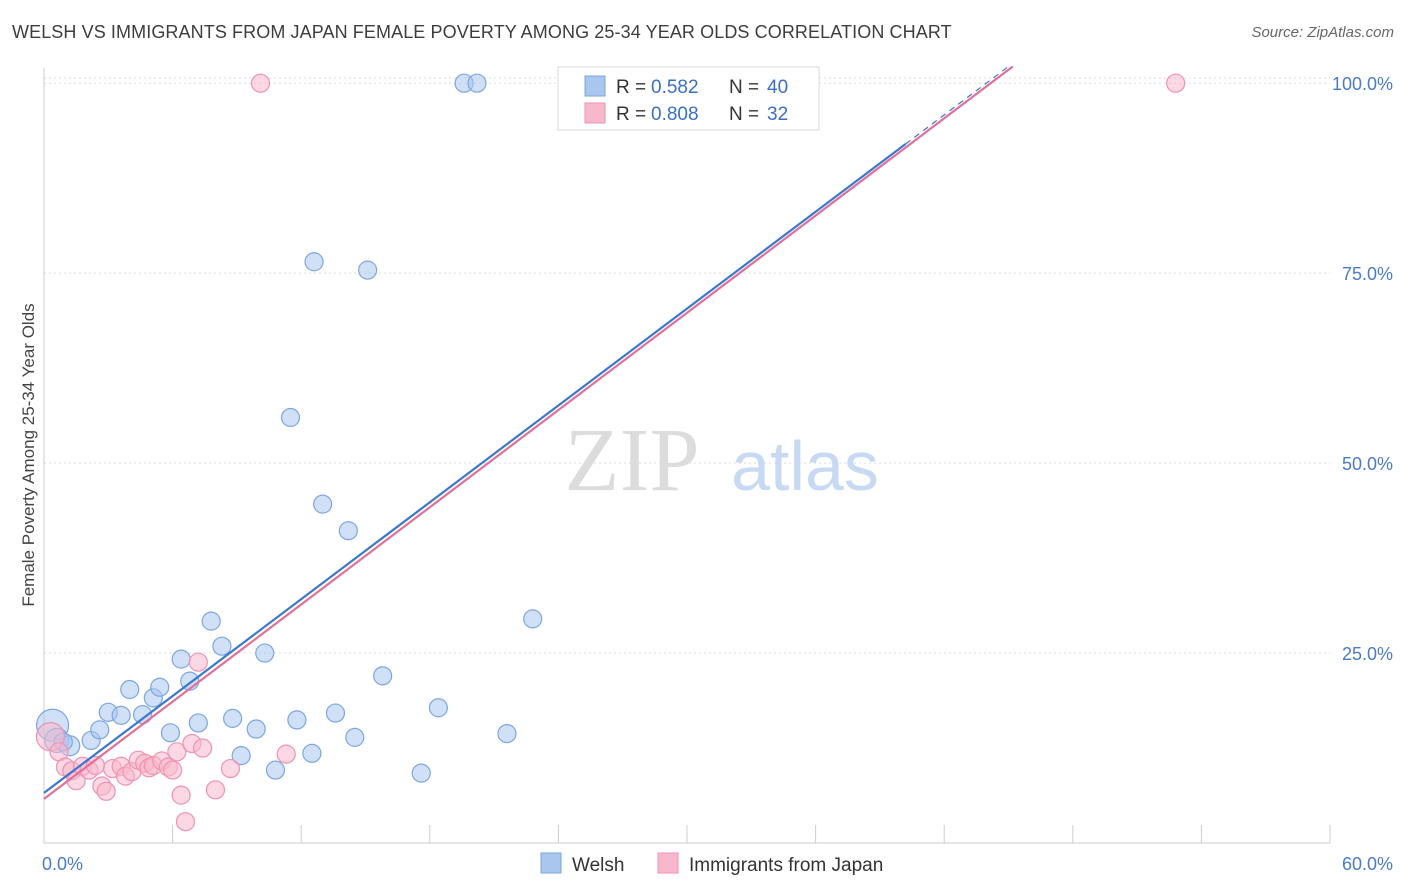  I want to click on x-tick-label-max: 60.0%, so click(1367, 864).